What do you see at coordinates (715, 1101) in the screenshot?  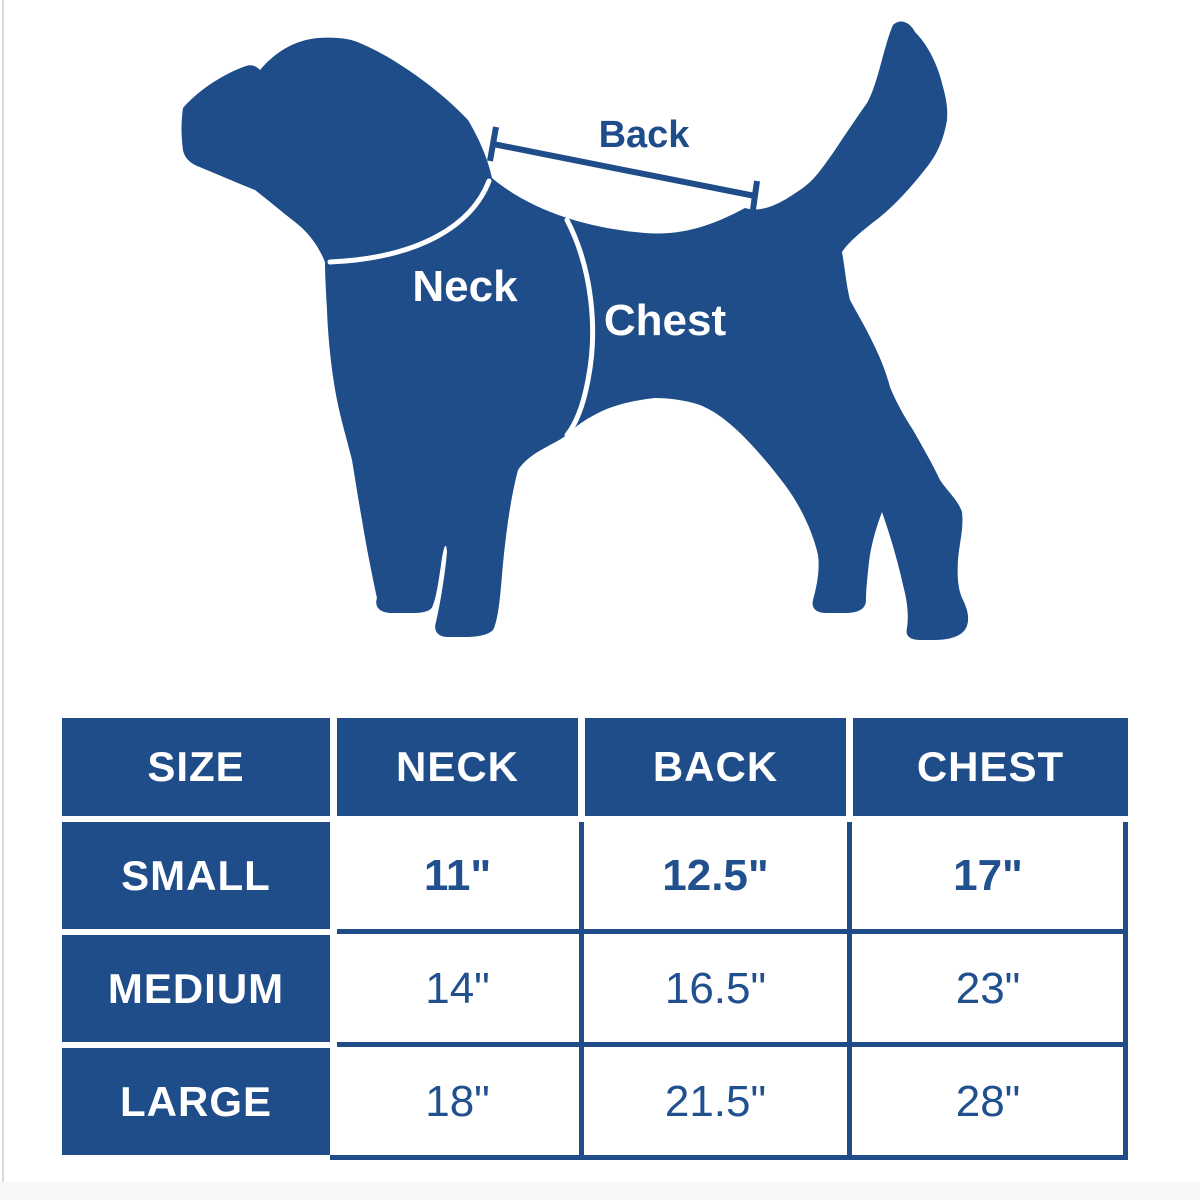 I see `cell-large-back: 21.5"` at bounding box center [715, 1101].